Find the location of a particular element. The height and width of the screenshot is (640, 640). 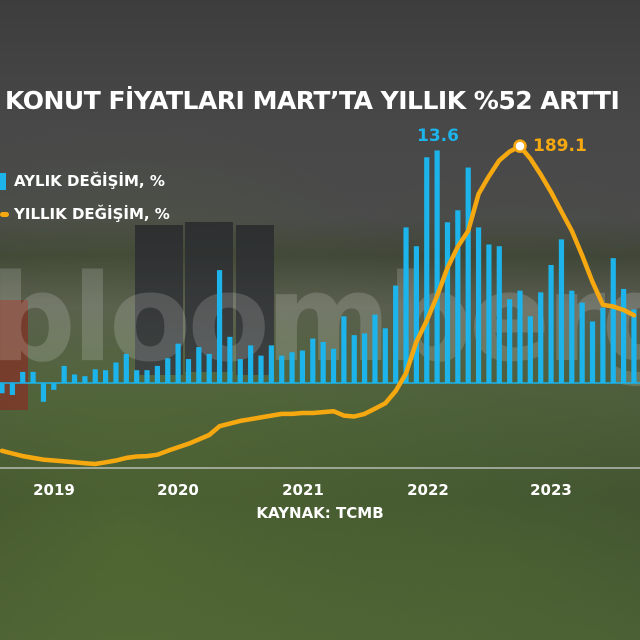

legend-monthly: AYLIK DEĞİŞİM, % is located at coordinates (89, 181).